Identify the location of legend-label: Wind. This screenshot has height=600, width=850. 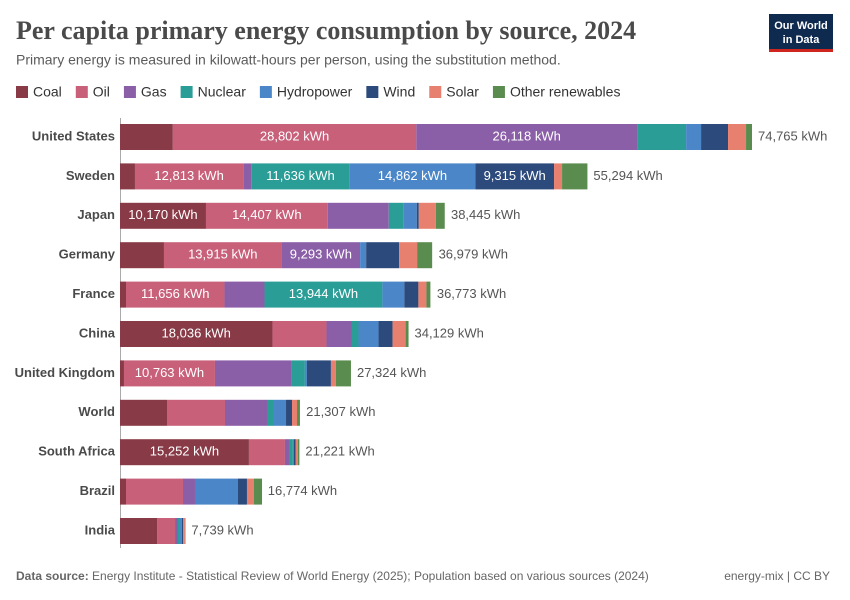
(399, 92).